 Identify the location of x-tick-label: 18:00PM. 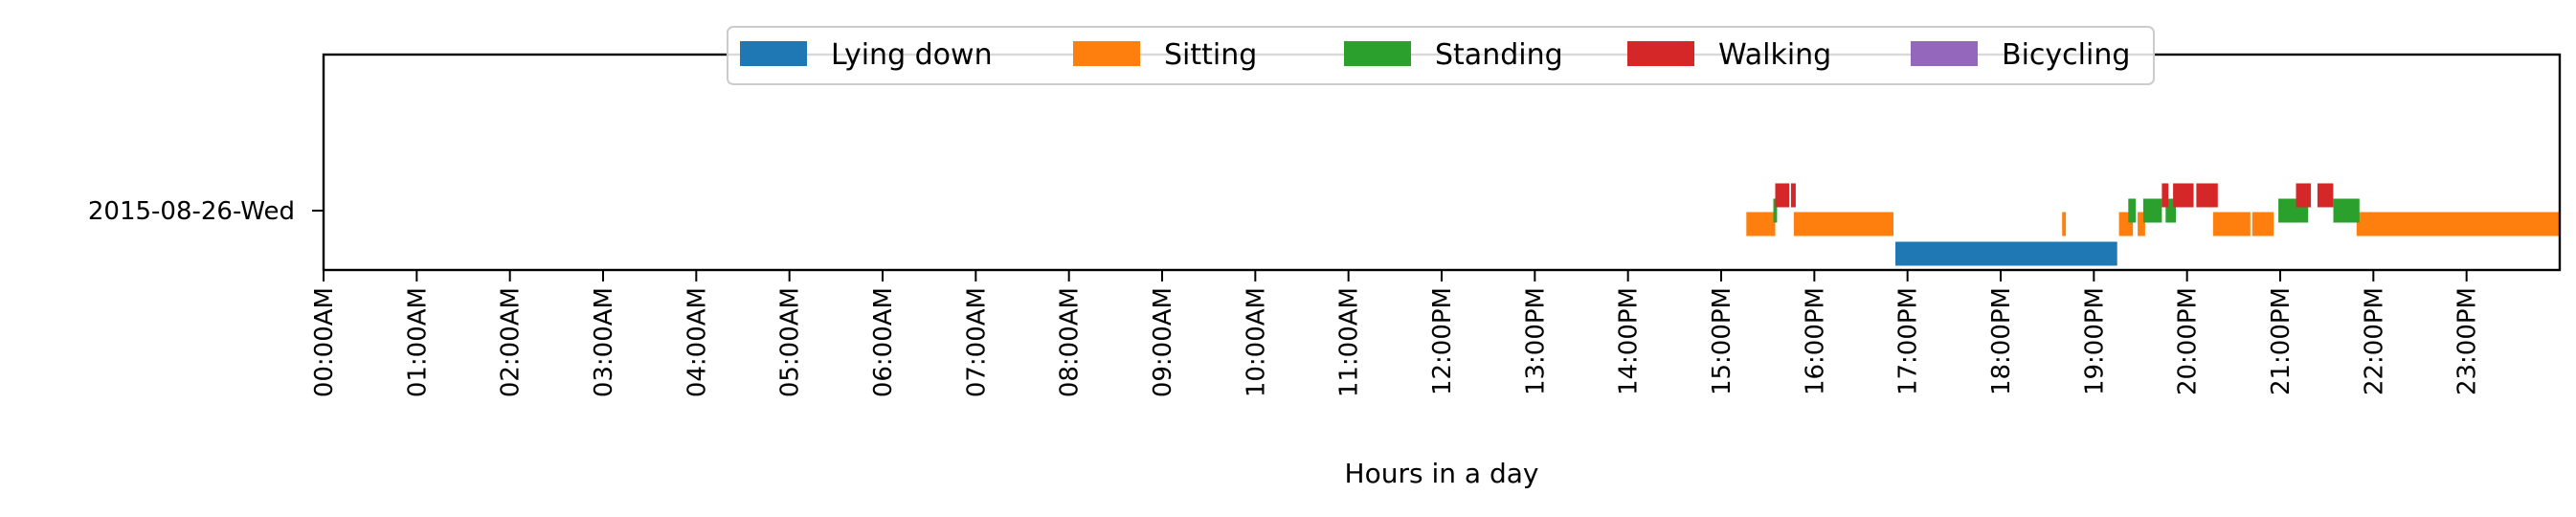
(2002, 341).